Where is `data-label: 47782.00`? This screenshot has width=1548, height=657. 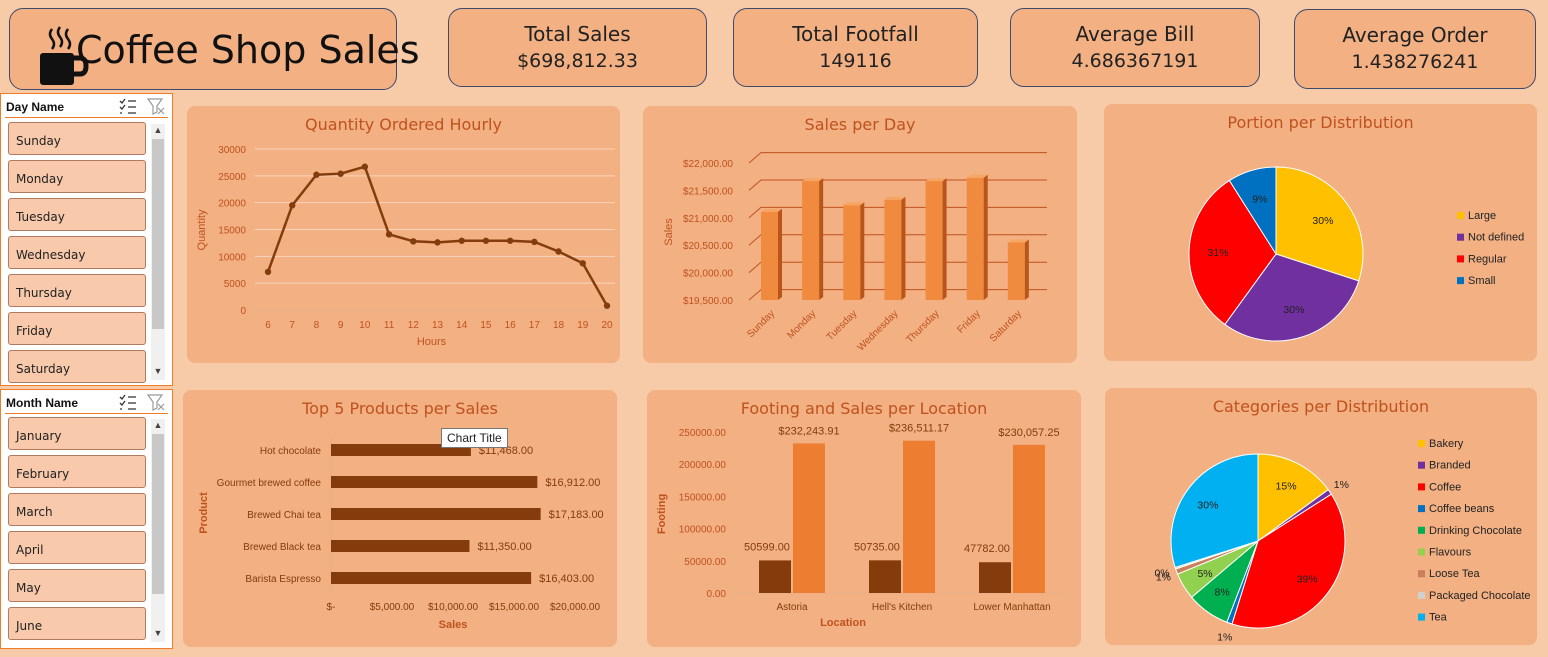
data-label: 47782.00 is located at coordinates (987, 549).